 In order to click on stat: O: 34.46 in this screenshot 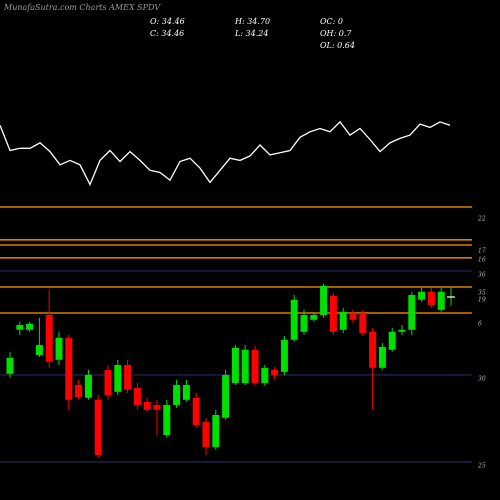, I will do `click(167, 21)`.